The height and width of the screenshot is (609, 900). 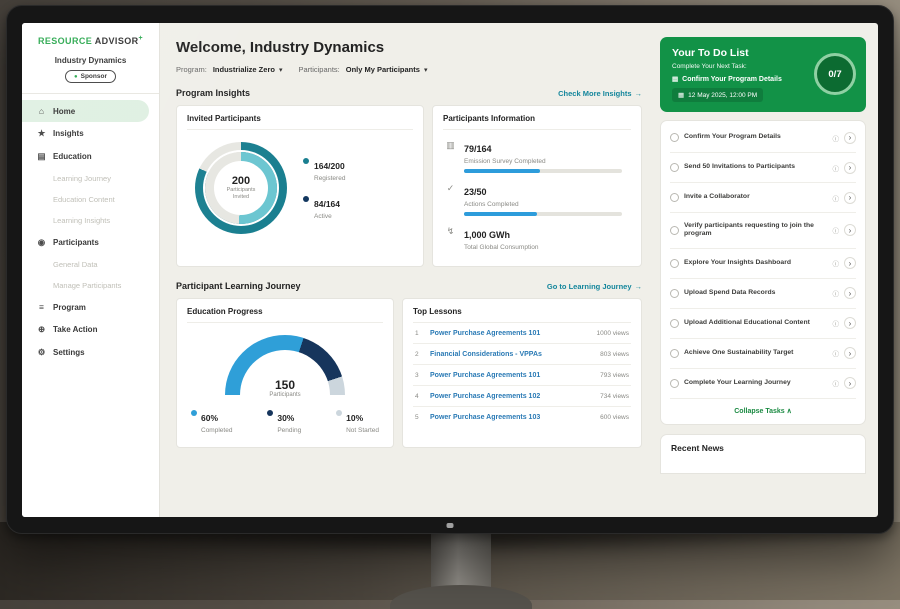 What do you see at coordinates (90, 285) in the screenshot?
I see `sidebar-item-manage-participants: Manage Participants` at bounding box center [90, 285].